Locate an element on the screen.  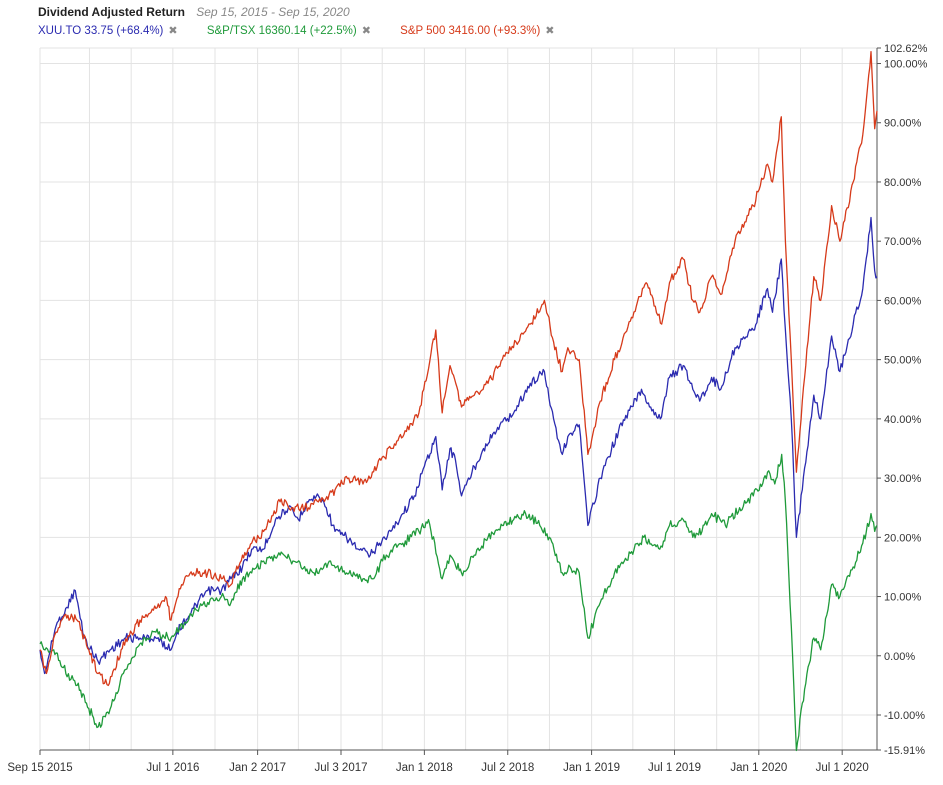
legend-item-sp500: S&P 500 3416.00 (+93.3%) ✖ is located at coordinates (477, 30).